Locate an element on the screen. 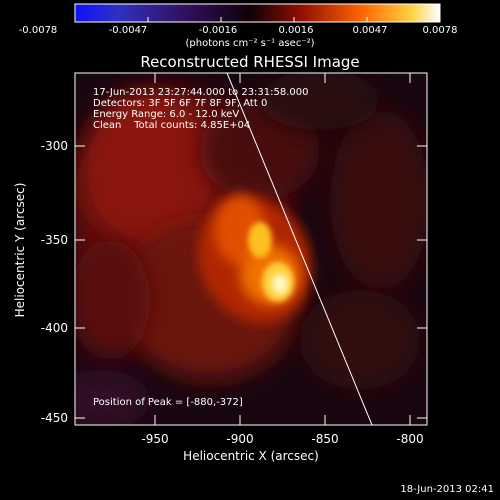 The image size is (500, 500). colorbar-tick: -0.0078 is located at coordinates (38, 30).